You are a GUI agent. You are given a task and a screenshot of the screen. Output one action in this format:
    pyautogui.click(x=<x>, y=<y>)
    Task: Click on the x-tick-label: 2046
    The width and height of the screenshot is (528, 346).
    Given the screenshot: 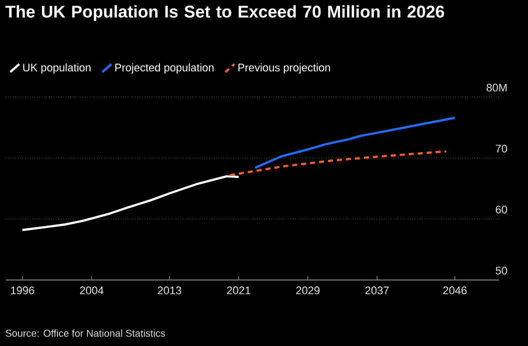 What is the action you would take?
    pyautogui.click(x=455, y=290)
    